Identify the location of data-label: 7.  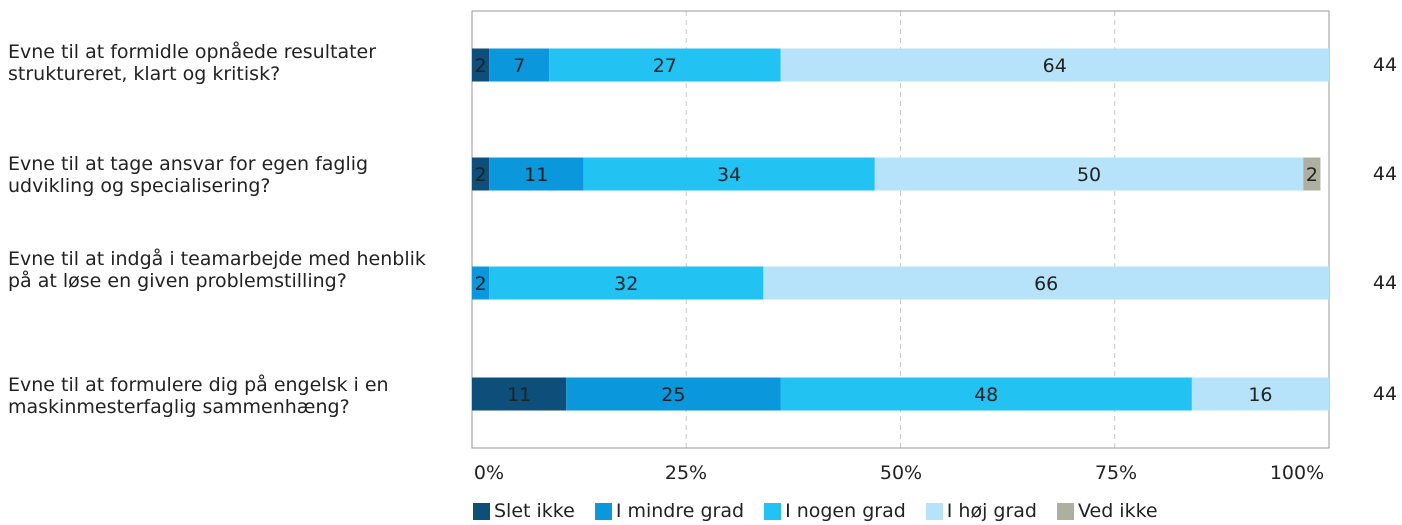
(519, 66).